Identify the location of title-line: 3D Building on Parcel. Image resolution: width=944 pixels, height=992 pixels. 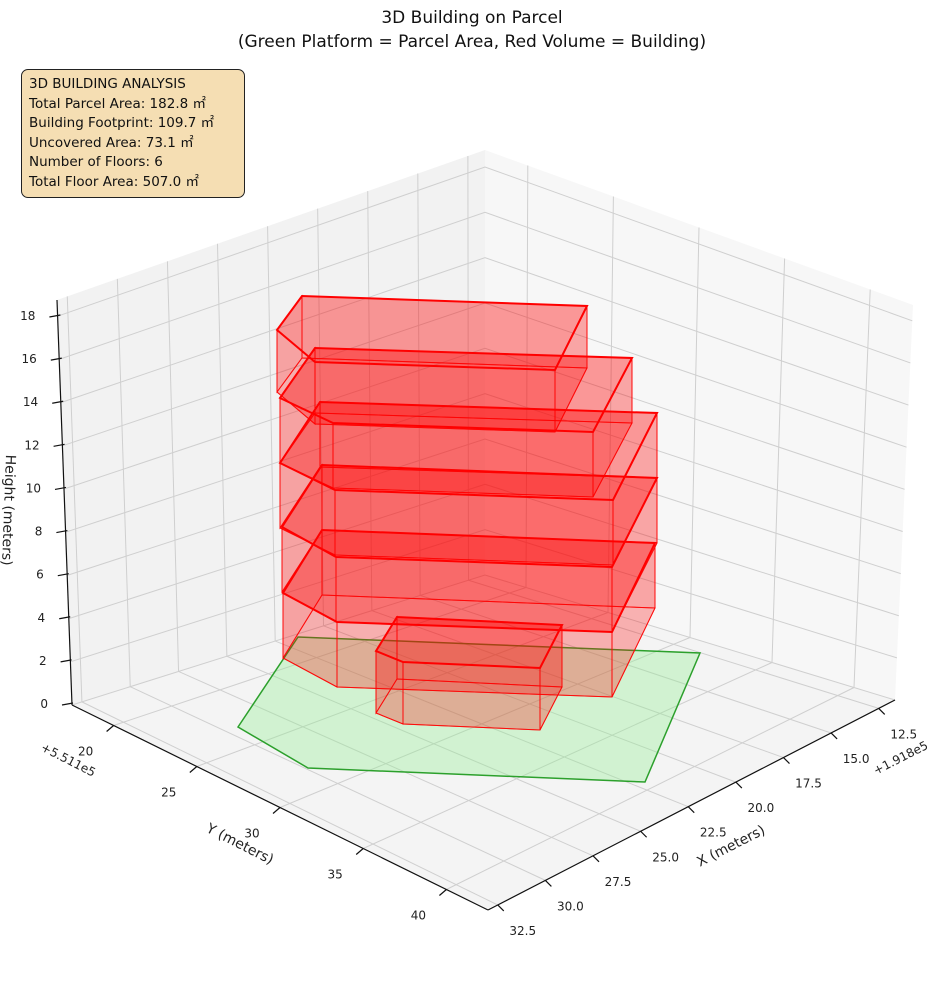
(472, 18).